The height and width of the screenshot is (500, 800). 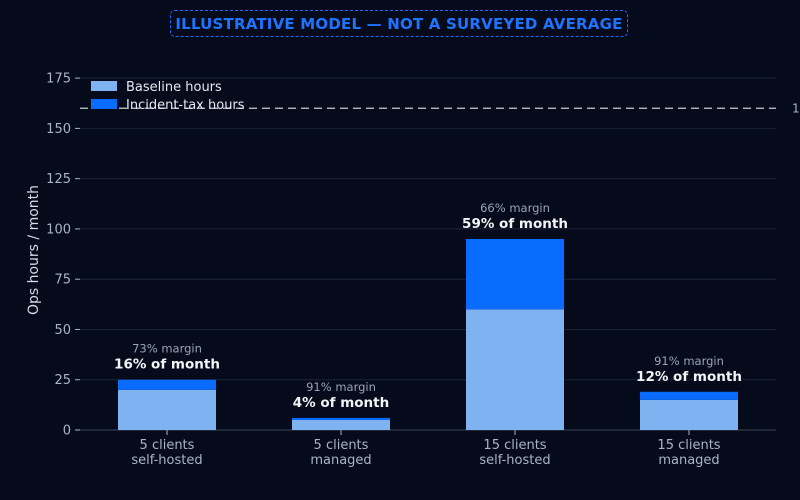 What do you see at coordinates (341, 403) in the screenshot?
I see `share-label-1: 4% of month` at bounding box center [341, 403].